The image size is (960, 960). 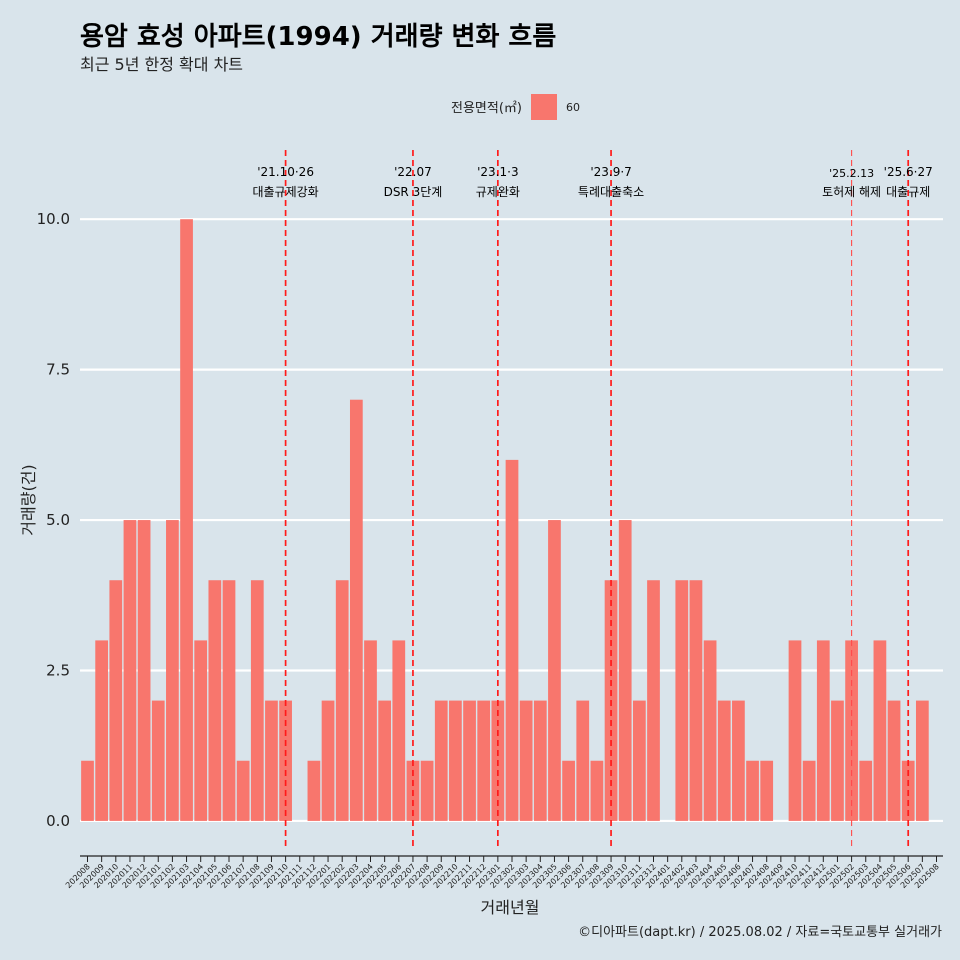 What do you see at coordinates (58, 520) in the screenshot?
I see `y-tick-label: 5.0` at bounding box center [58, 520].